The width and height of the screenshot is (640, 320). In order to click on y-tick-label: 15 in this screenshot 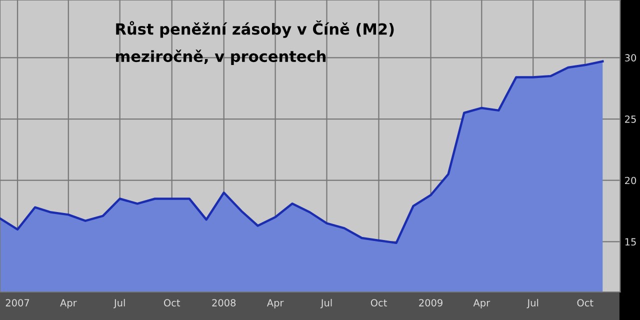, I will do `click(630, 242)`.